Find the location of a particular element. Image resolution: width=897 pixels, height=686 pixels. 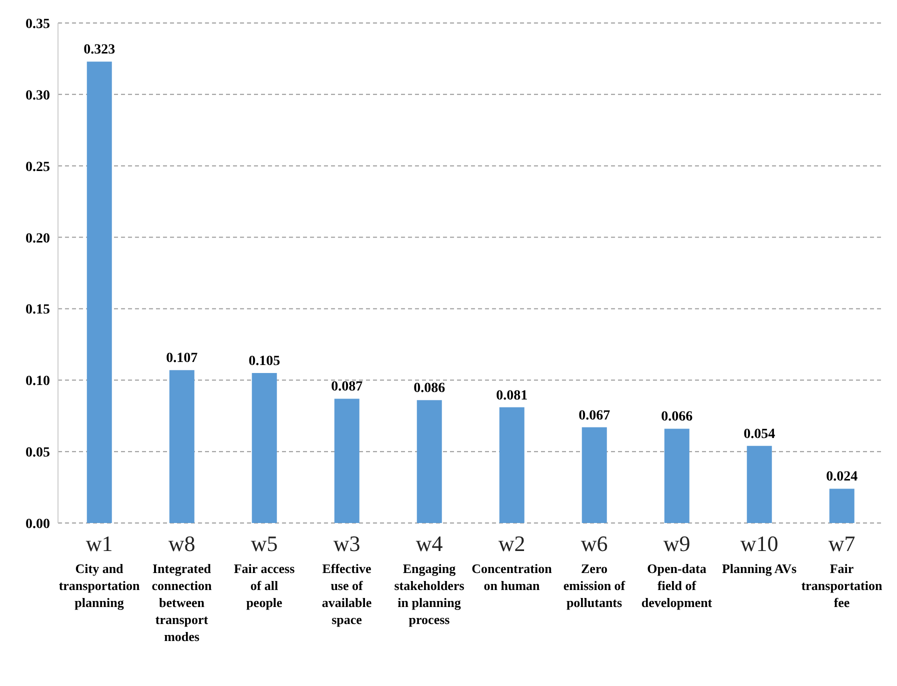

x-tick-label: w9 Open-data field of development is located at coordinates (677, 570).